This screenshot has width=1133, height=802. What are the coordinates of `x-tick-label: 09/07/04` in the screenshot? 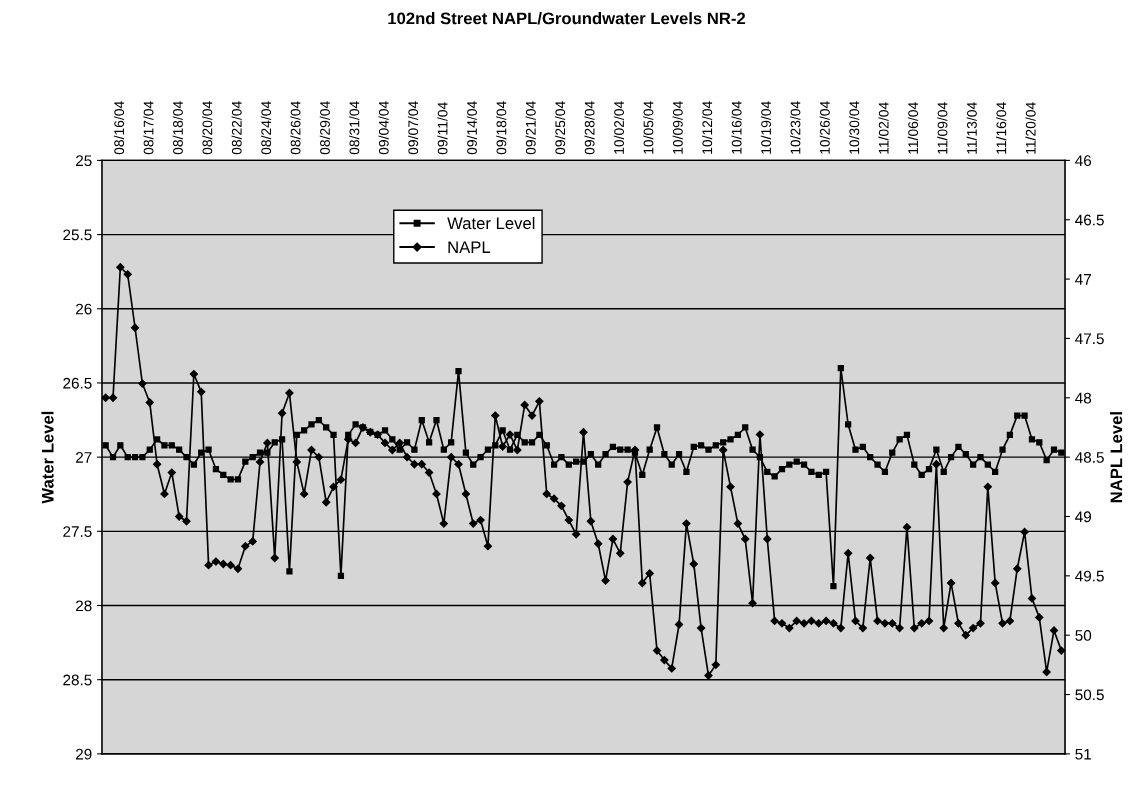 It's located at (413, 128).